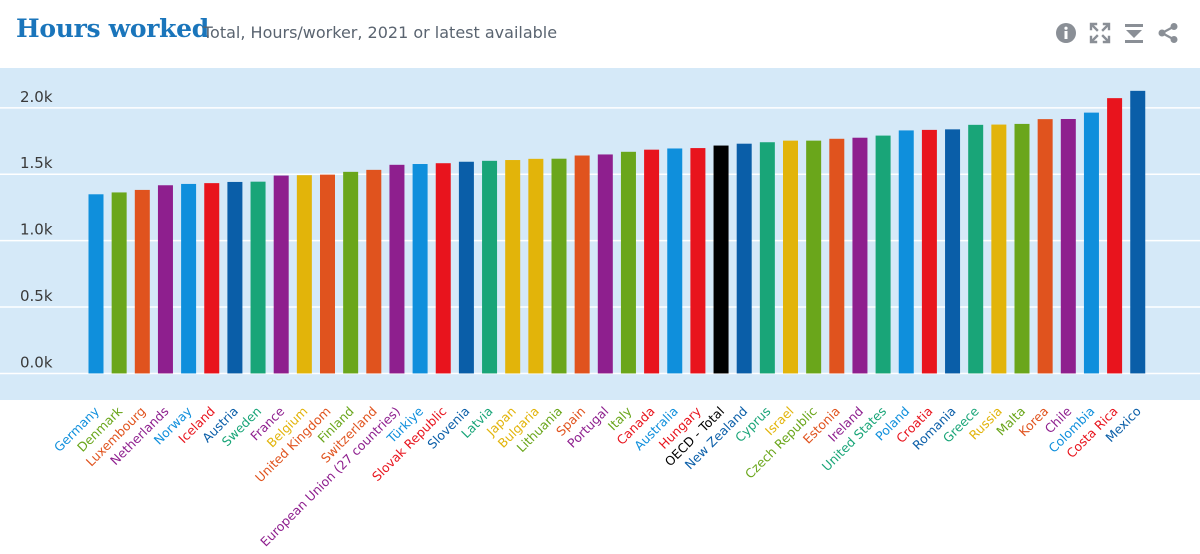  What do you see at coordinates (112, 28) in the screenshot?
I see `page-title: Hours worked` at bounding box center [112, 28].